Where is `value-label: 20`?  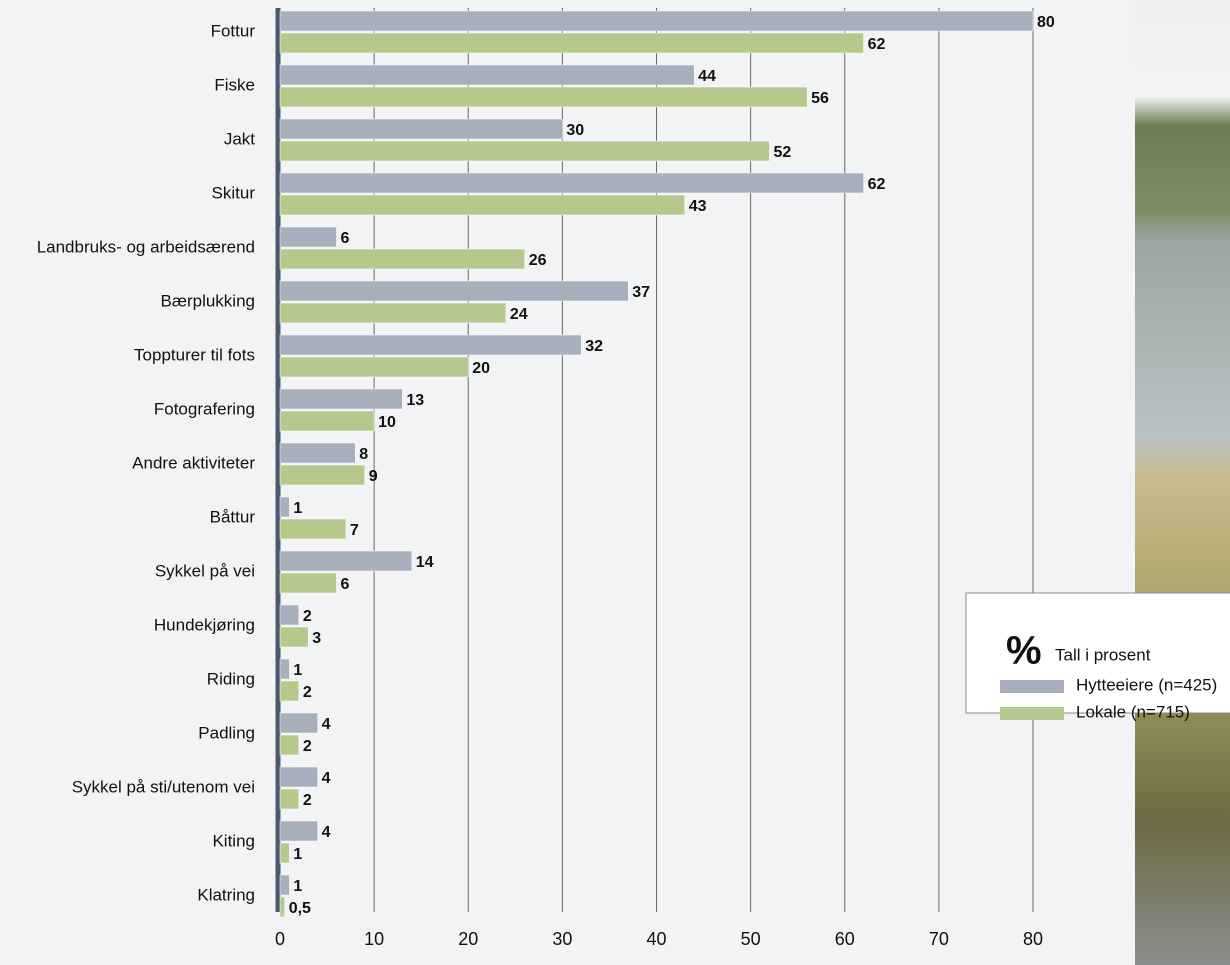 value-label: 20 is located at coordinates (481, 368).